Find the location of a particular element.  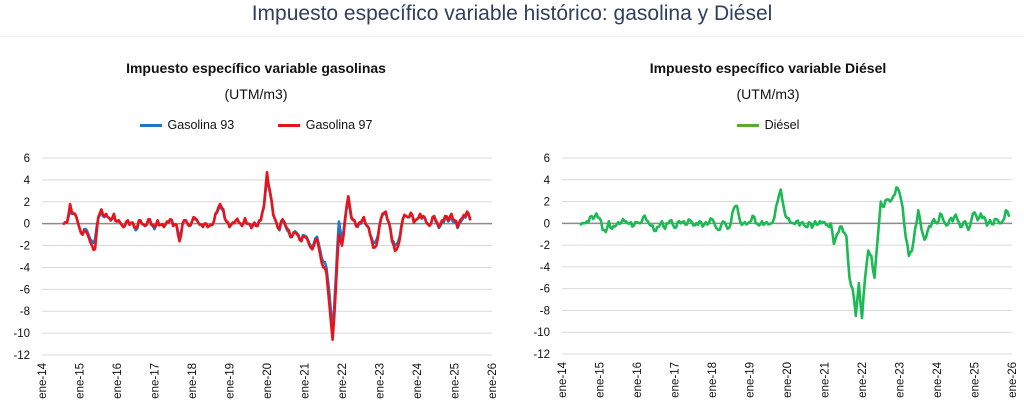

title-divider is located at coordinates (512, 36).